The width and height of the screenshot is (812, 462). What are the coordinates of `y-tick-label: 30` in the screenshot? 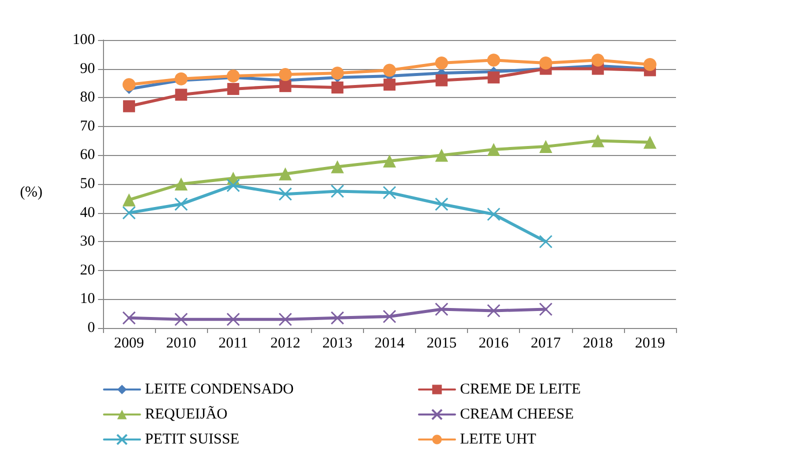 It's located at (87, 242).